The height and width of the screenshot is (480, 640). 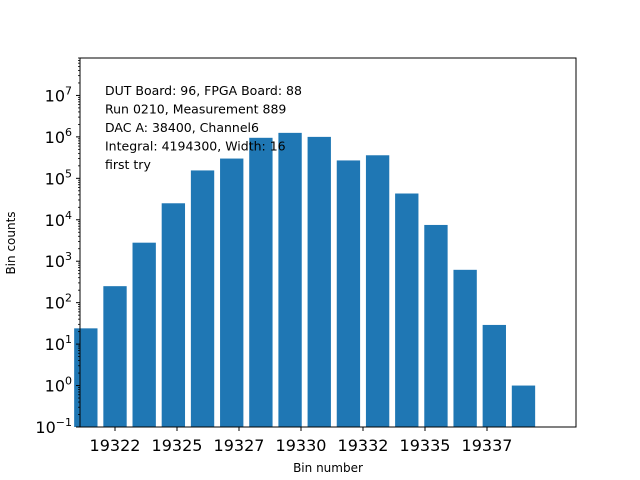 I want to click on x-tick-label: 19322, so click(x=115, y=445).